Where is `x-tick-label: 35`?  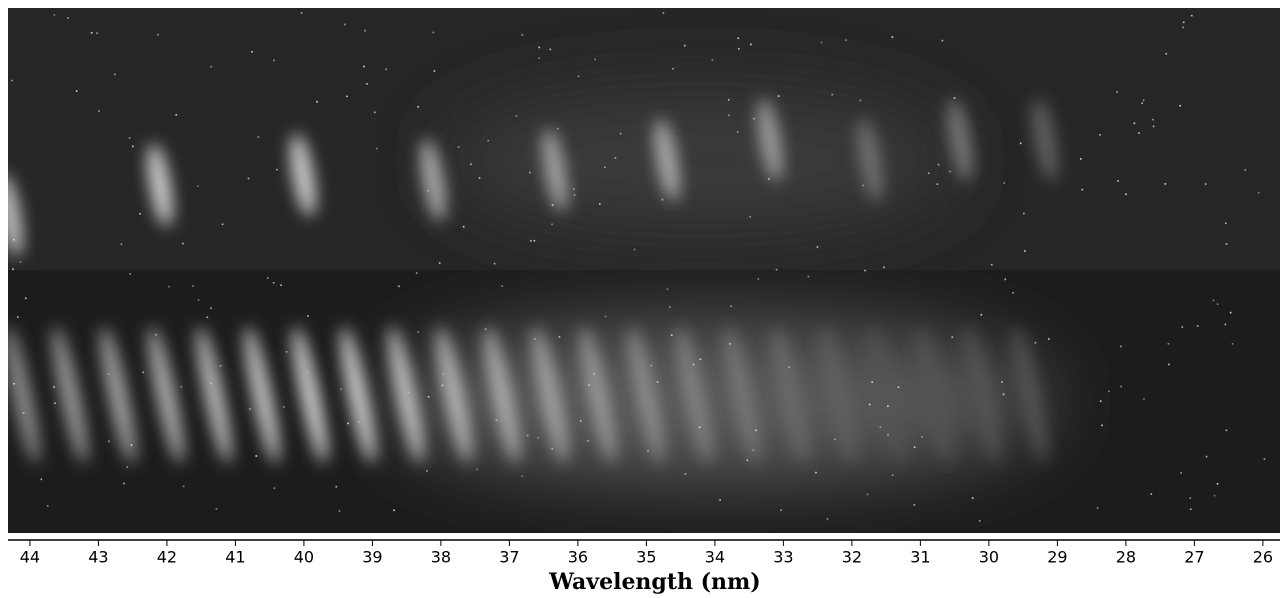 x-tick-label: 35 is located at coordinates (646, 557).